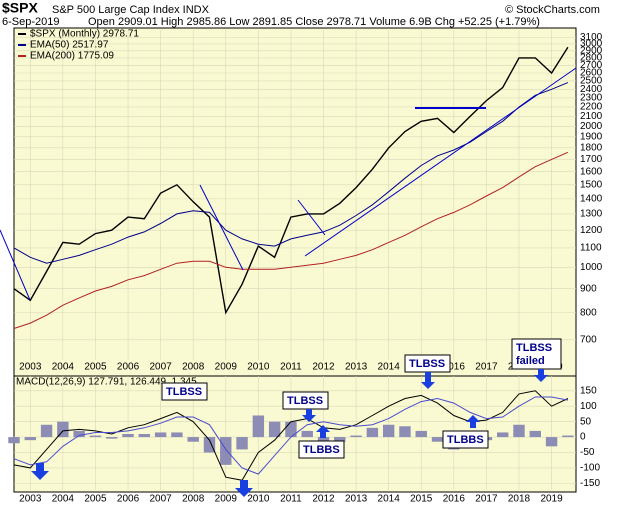 This screenshot has width=620, height=512. I want to click on y-tick-label: 2100, so click(591, 116).